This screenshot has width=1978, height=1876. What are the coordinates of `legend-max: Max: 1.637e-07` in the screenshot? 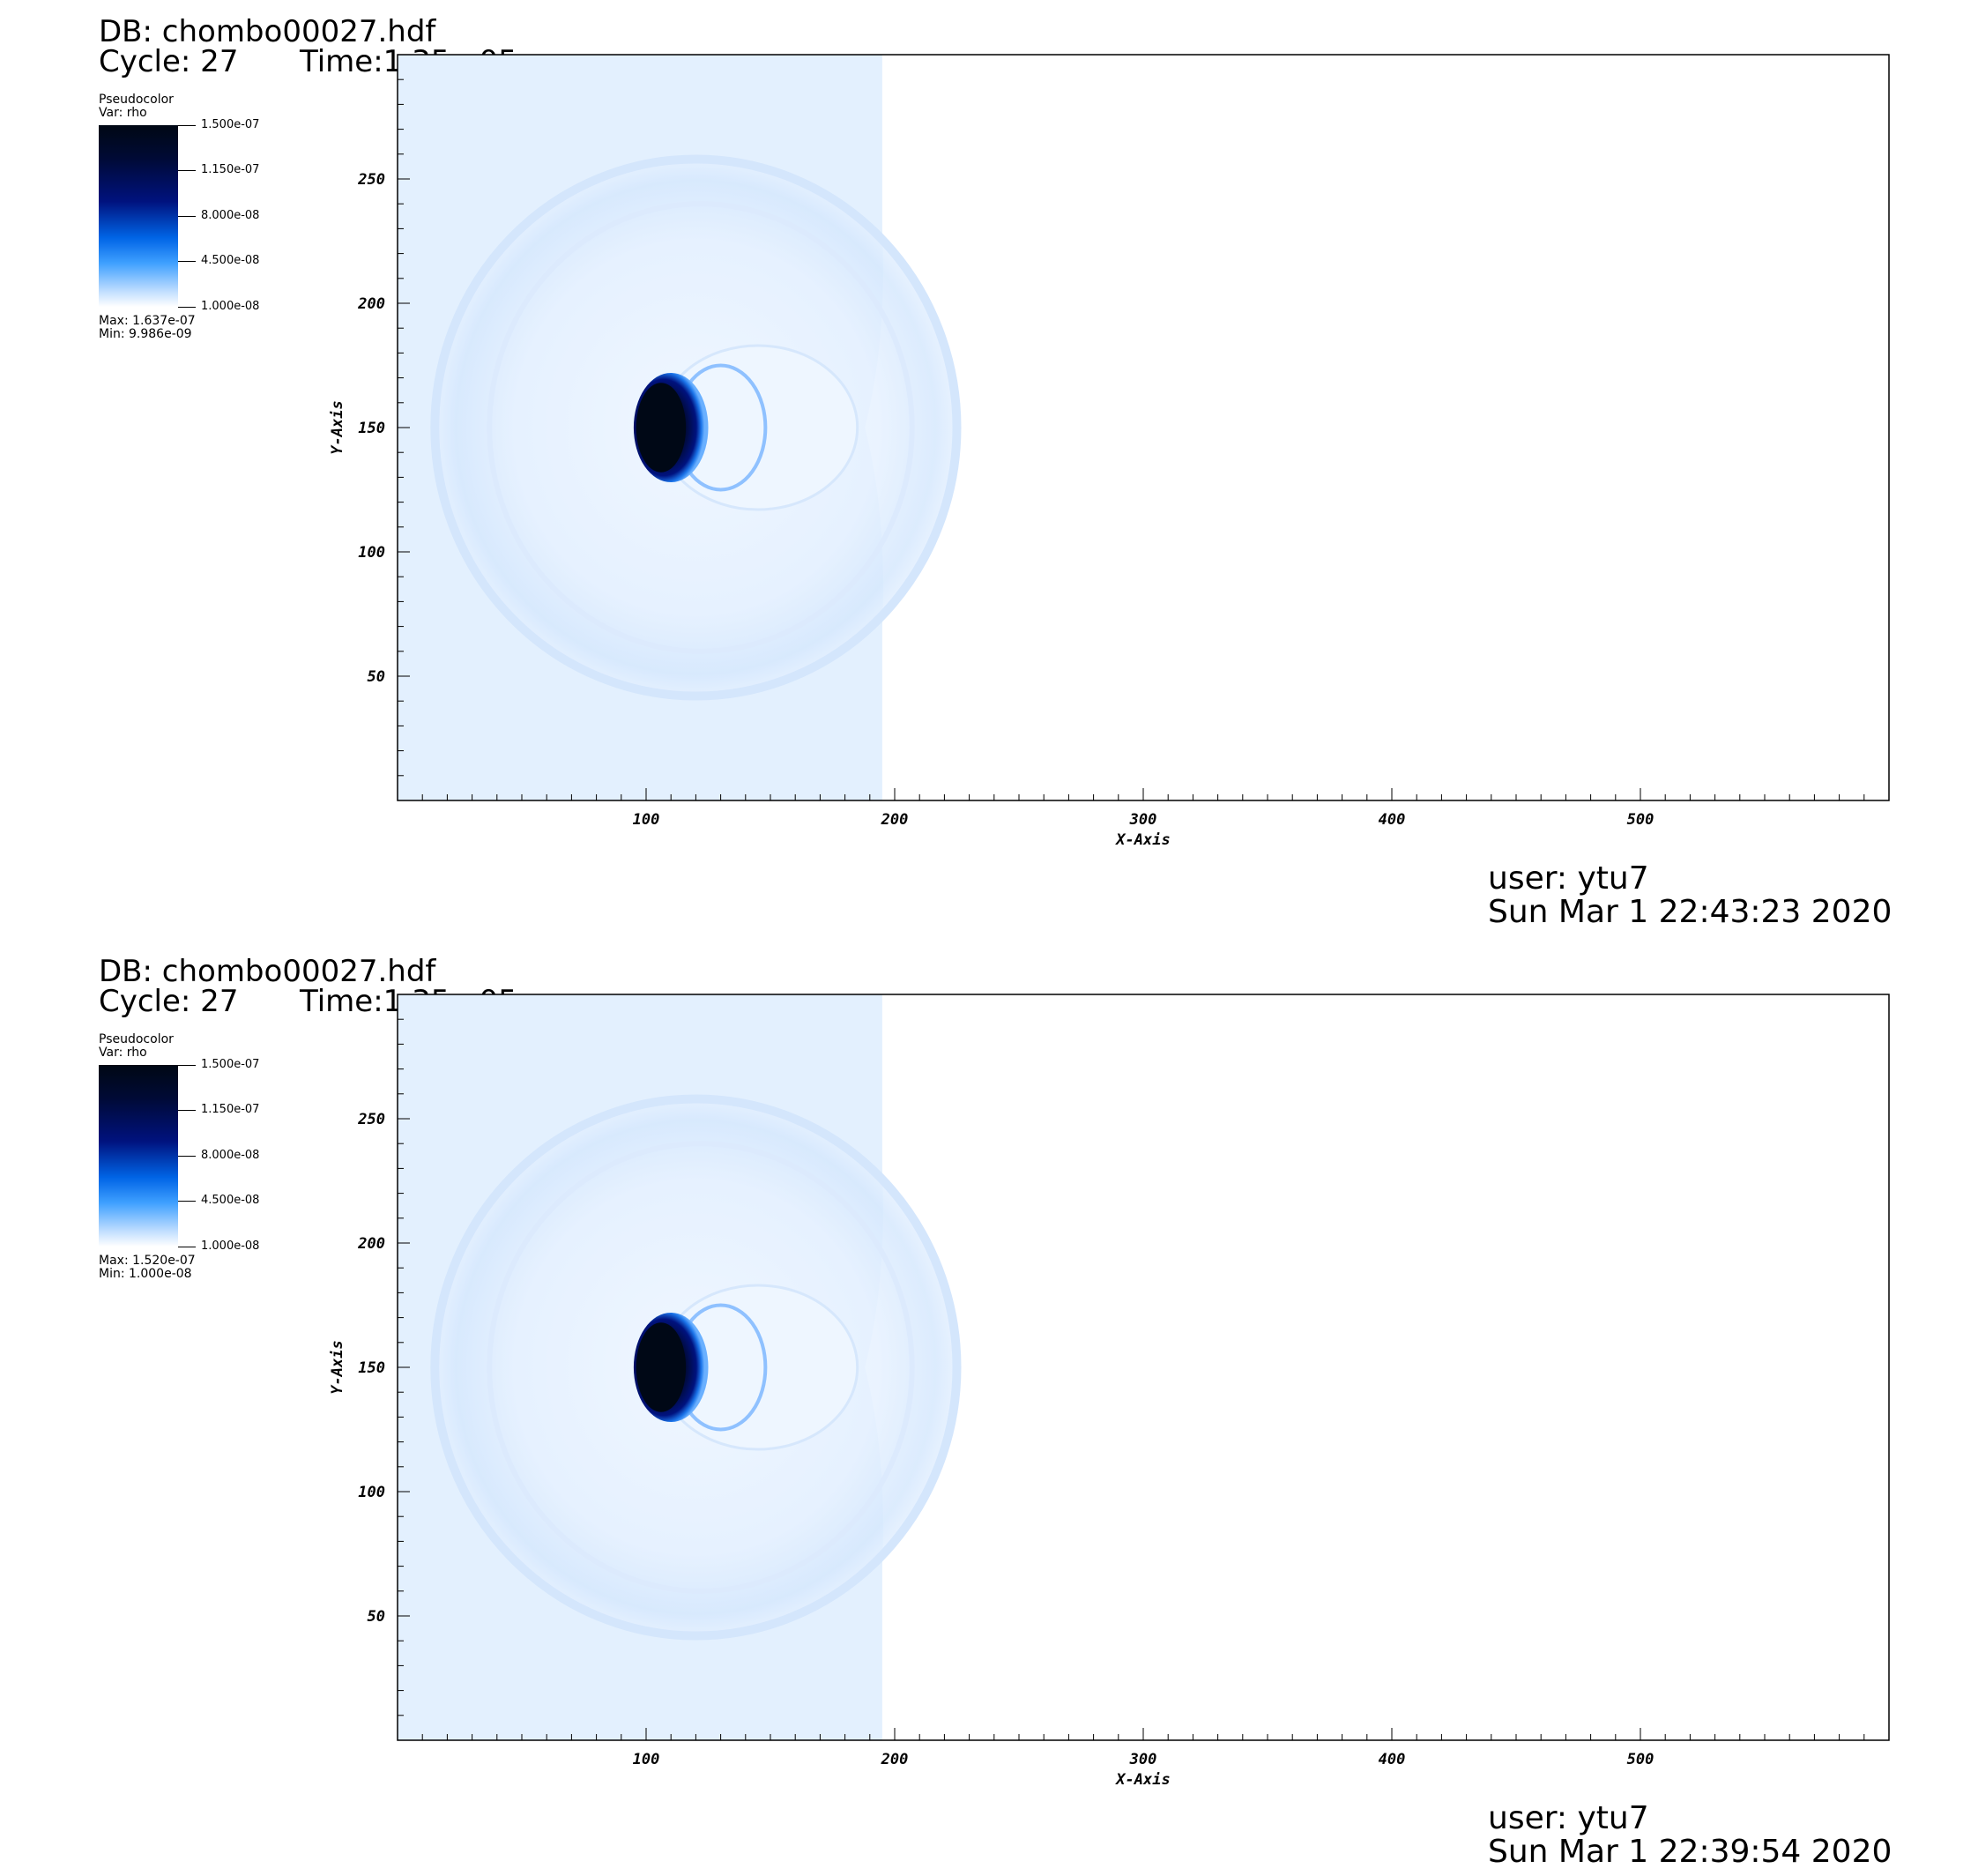 It's located at (147, 321).